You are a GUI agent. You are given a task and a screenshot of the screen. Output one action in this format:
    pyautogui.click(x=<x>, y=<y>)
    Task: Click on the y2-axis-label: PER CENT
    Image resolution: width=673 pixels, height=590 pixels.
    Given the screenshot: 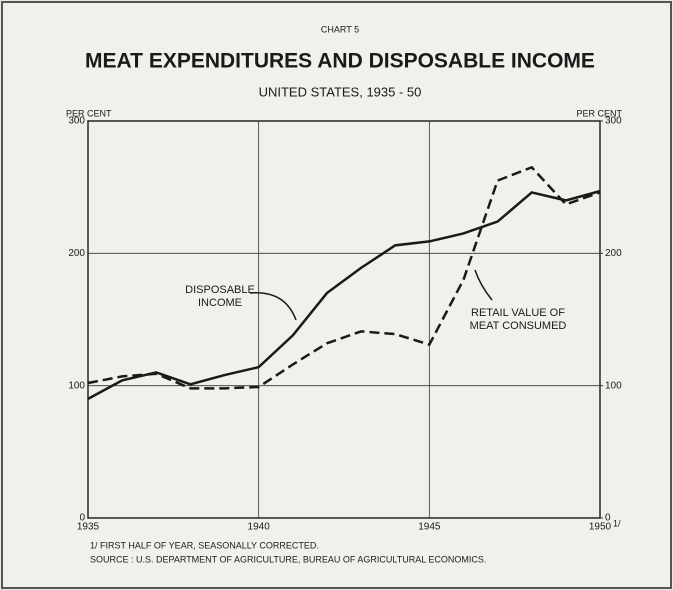 What is the action you would take?
    pyautogui.click(x=599, y=113)
    